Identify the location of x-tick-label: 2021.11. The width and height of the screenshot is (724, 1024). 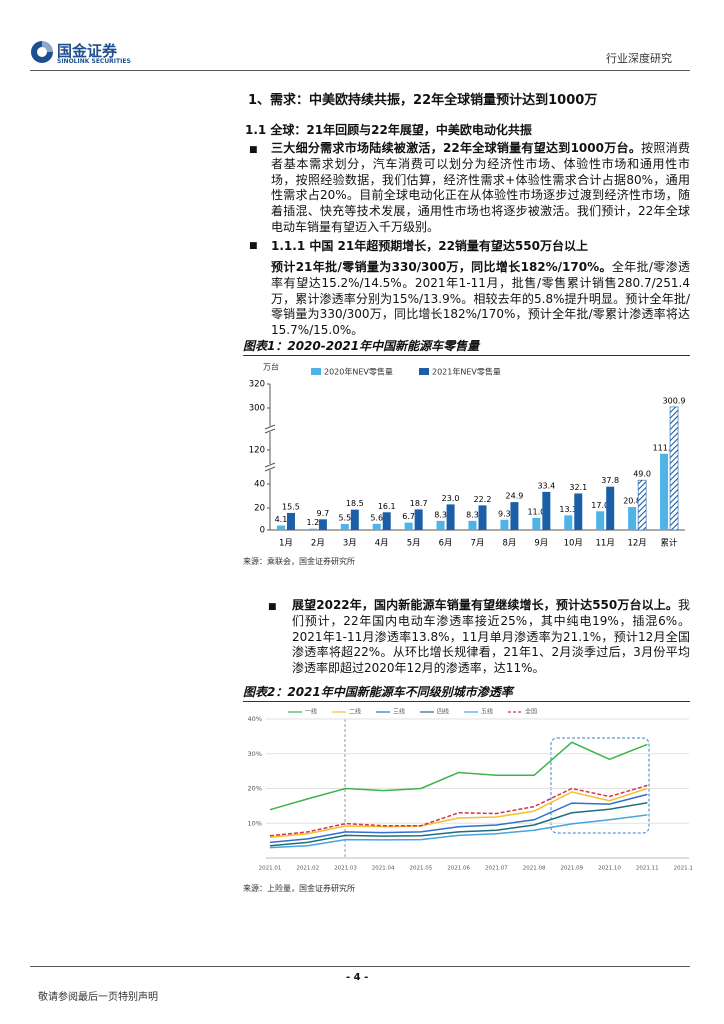
(647, 869).